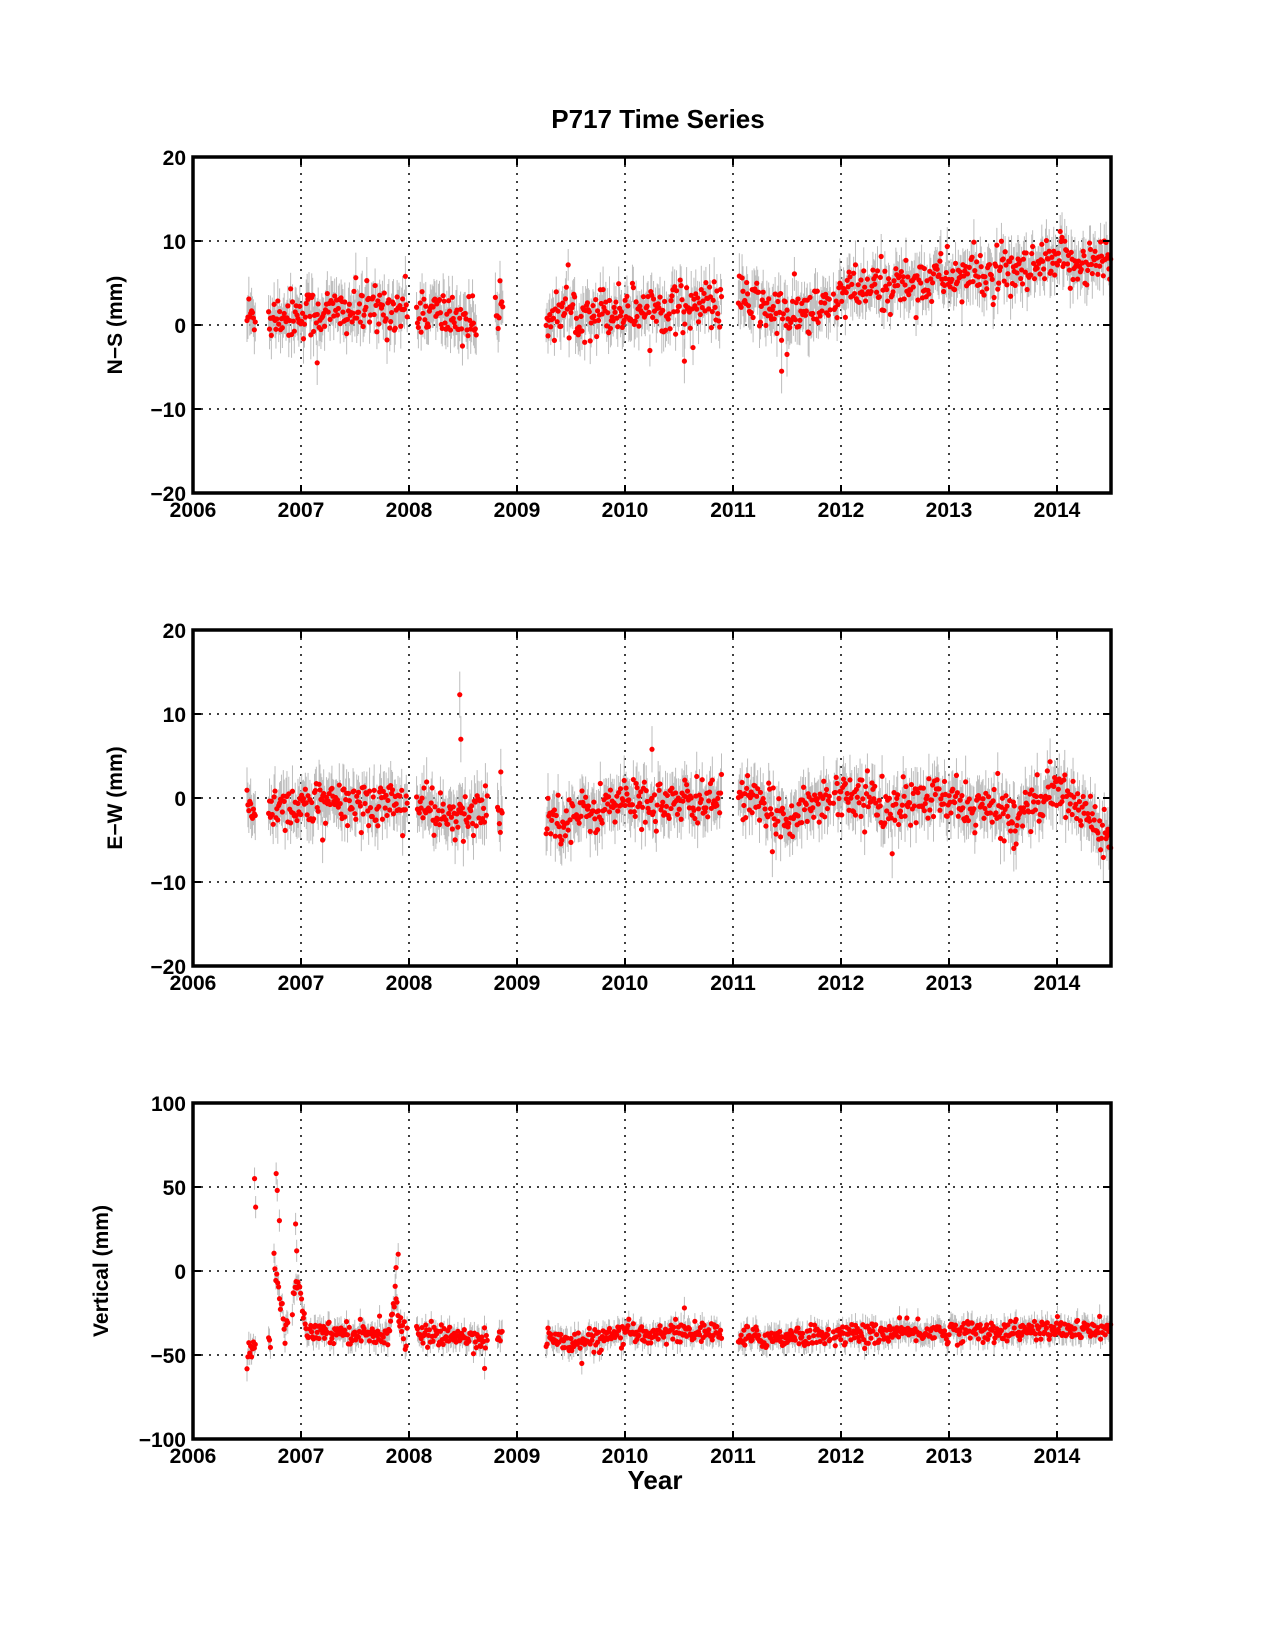  Describe the element at coordinates (684, 361) in the screenshot. I see `data-point-outlier` at that location.